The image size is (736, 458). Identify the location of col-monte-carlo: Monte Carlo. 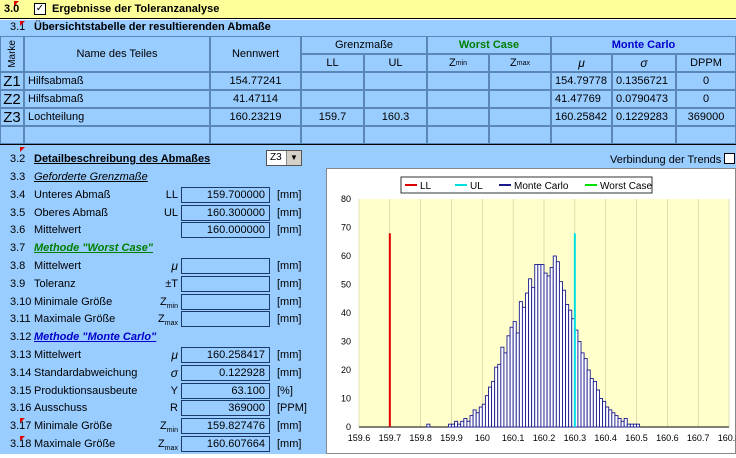
(643, 45).